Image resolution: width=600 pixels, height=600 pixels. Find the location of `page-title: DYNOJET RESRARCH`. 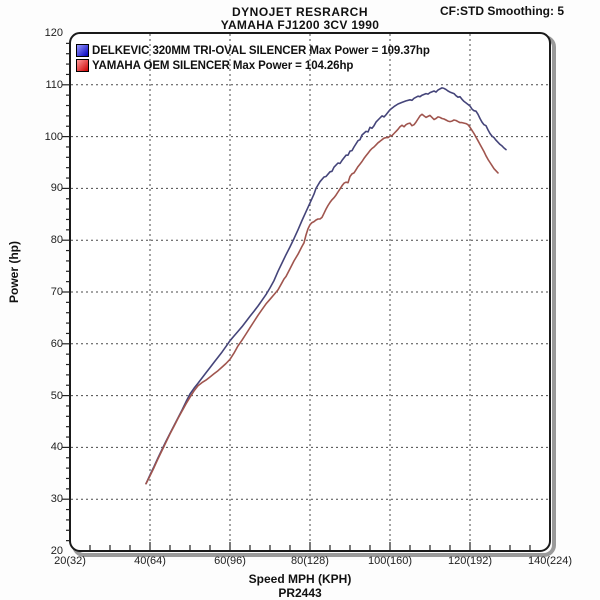

page-title: DYNOJET RESRARCH is located at coordinates (299, 12).